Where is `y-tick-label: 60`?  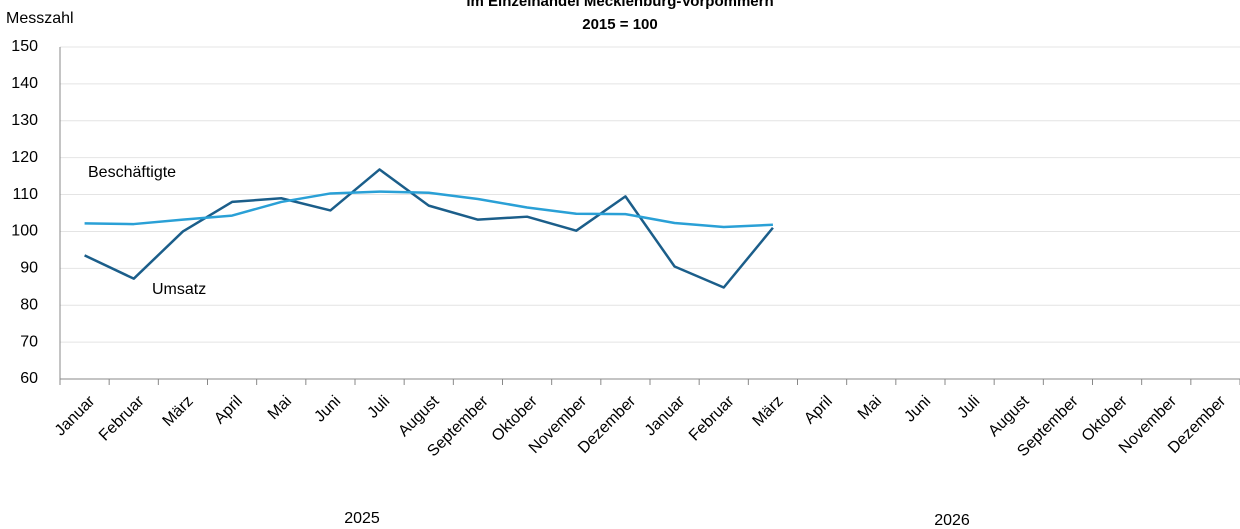 y-tick-label: 60 is located at coordinates (29, 378).